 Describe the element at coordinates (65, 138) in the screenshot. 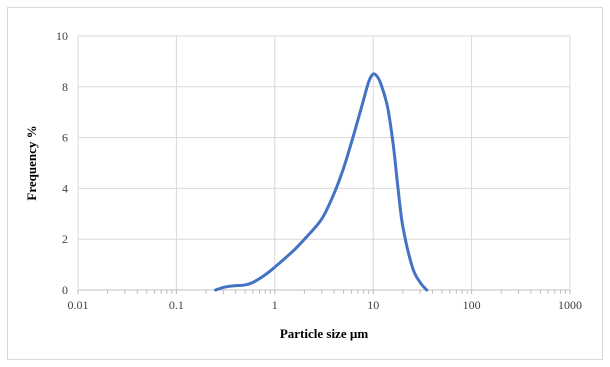

I see `y-tick-label: 6` at that location.